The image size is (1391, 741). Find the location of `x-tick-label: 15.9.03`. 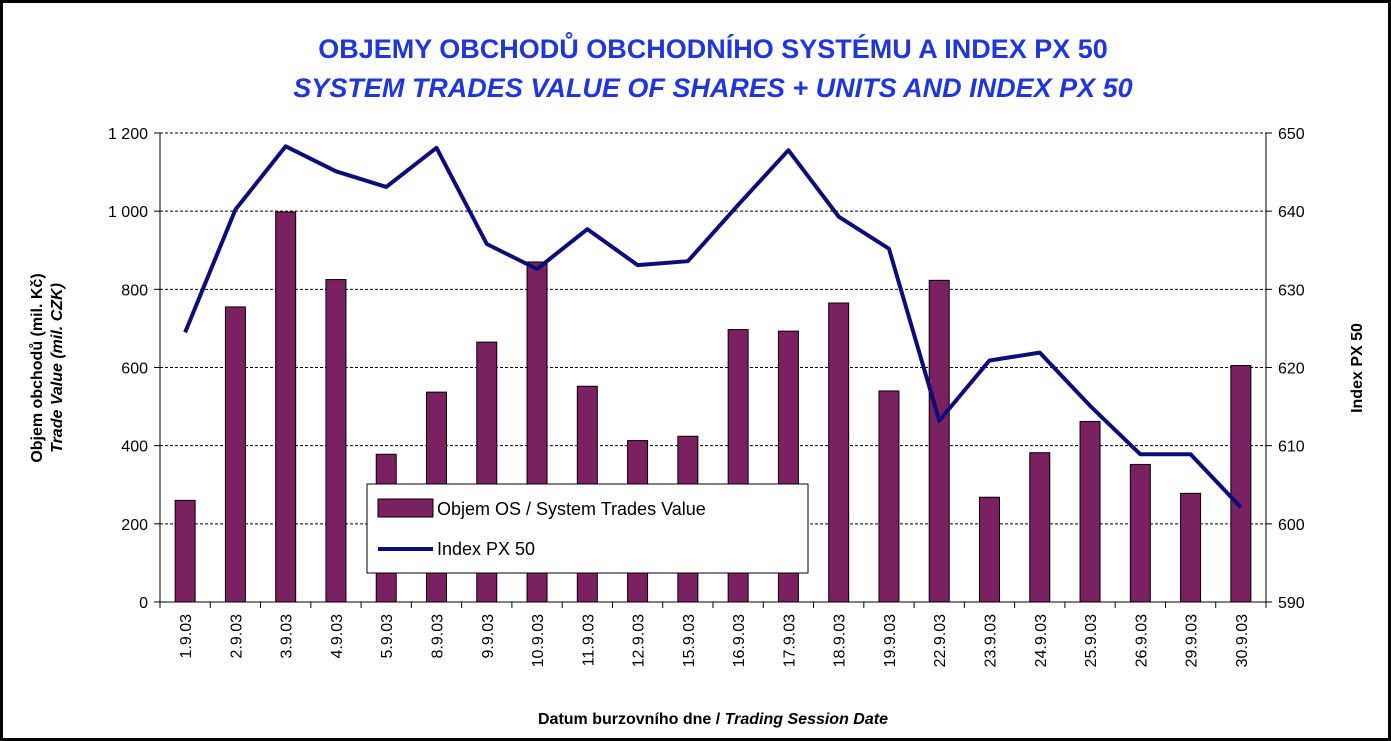

x-tick-label: 15.9.03 is located at coordinates (689, 640).